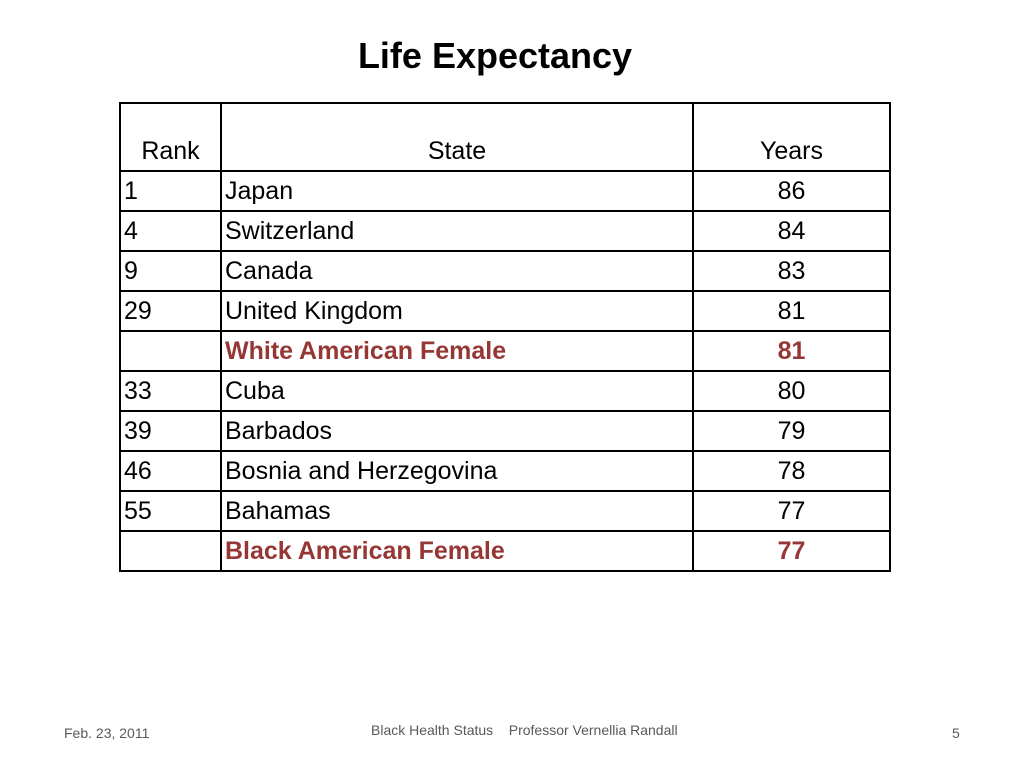 This screenshot has height=768, width=1024. I want to click on cell-rank: 29, so click(170, 311).